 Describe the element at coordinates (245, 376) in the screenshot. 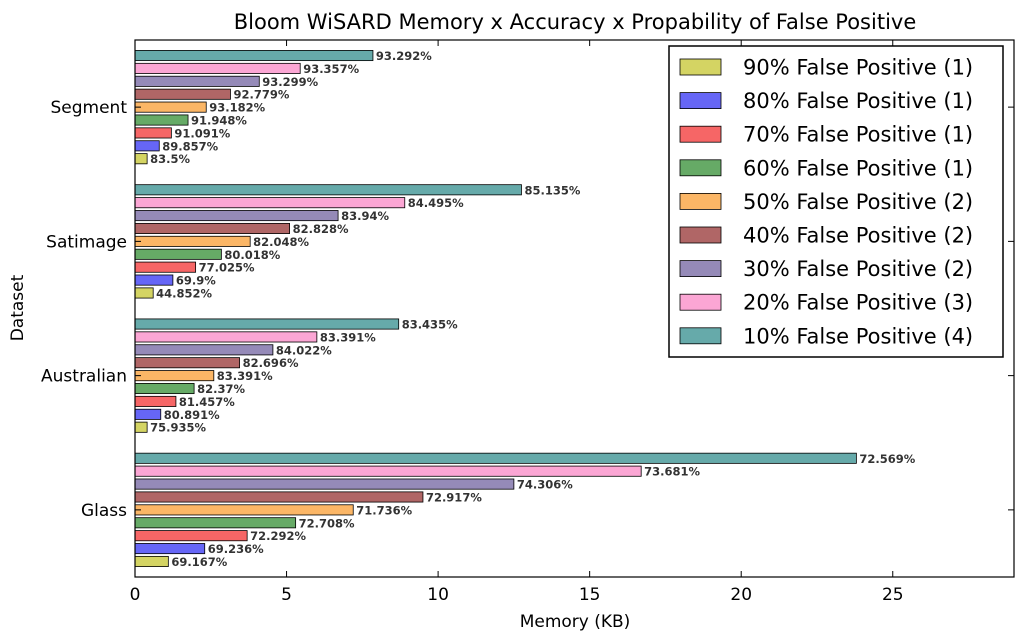

I see `data-label: 83.391%` at that location.